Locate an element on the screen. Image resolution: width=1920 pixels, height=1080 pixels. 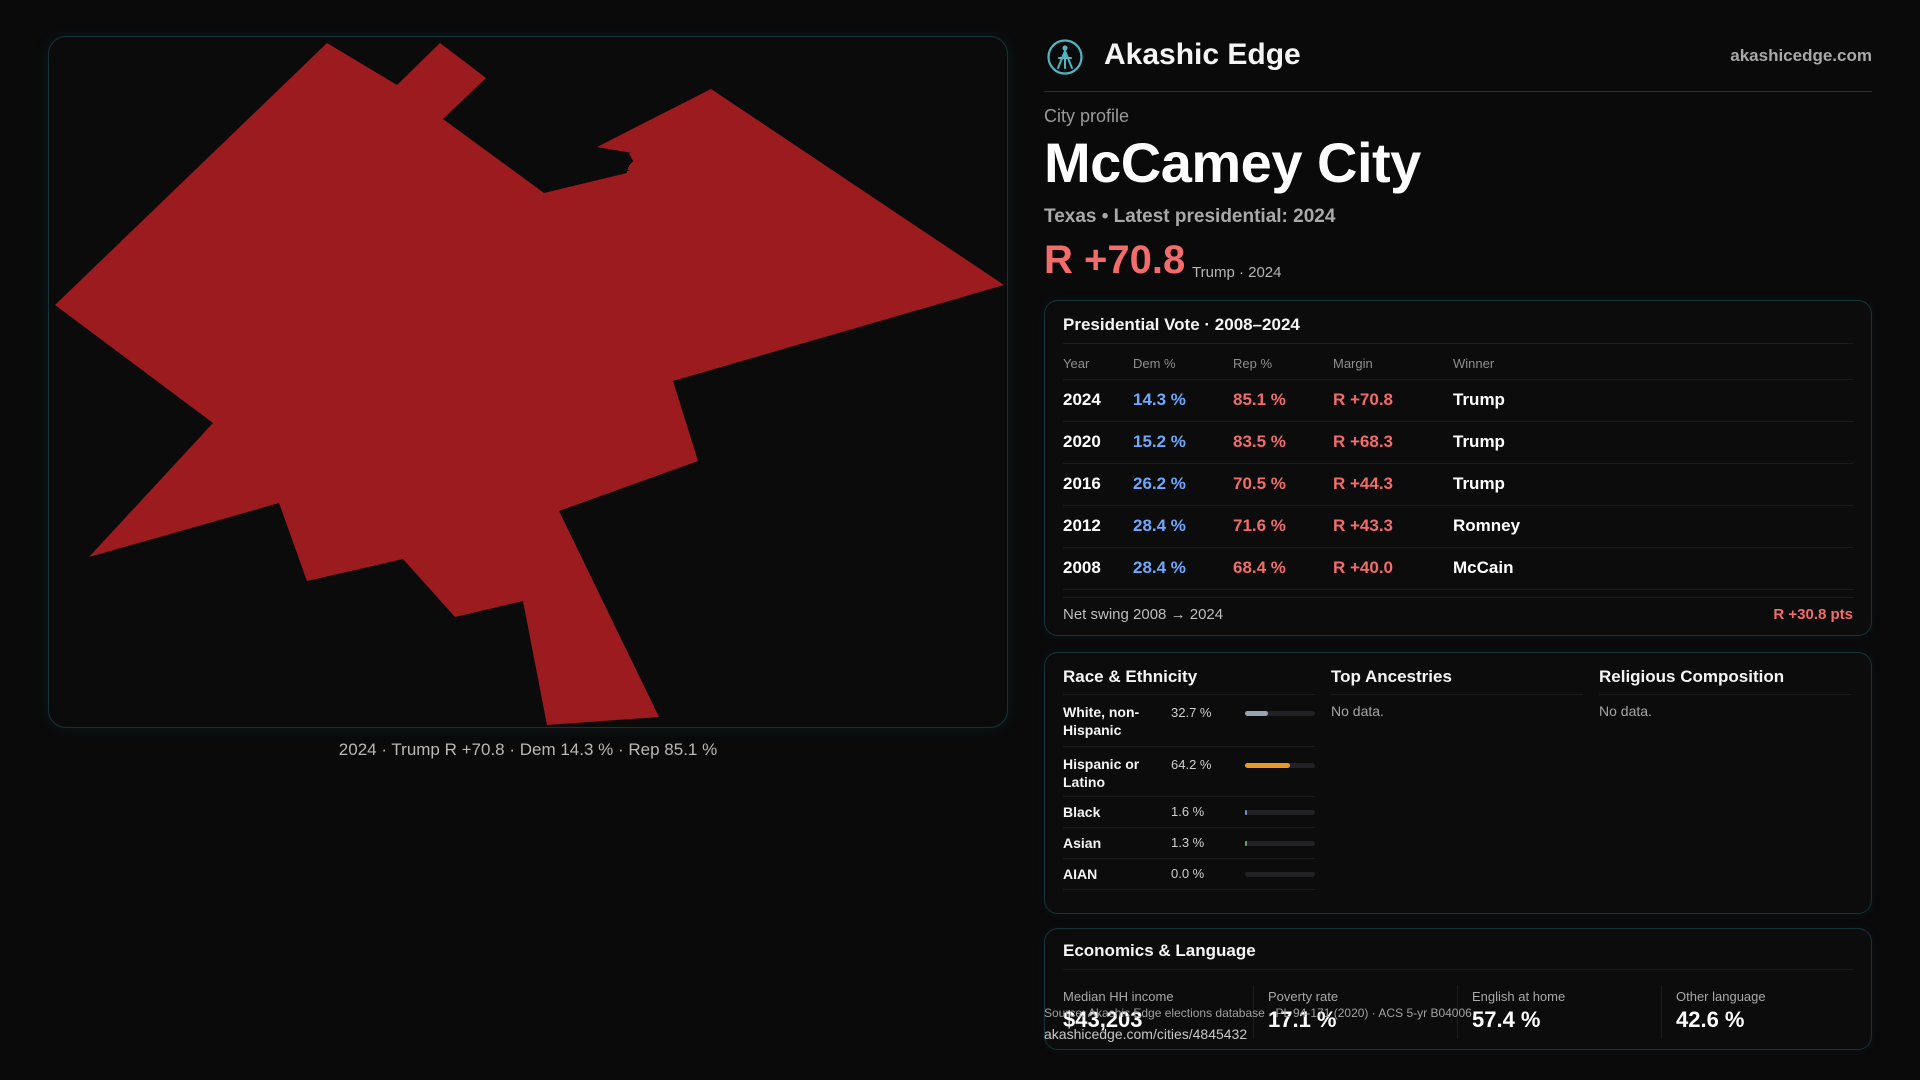
page-subtitle: Texas • Latest presidential: 2024 is located at coordinates (1190, 216).